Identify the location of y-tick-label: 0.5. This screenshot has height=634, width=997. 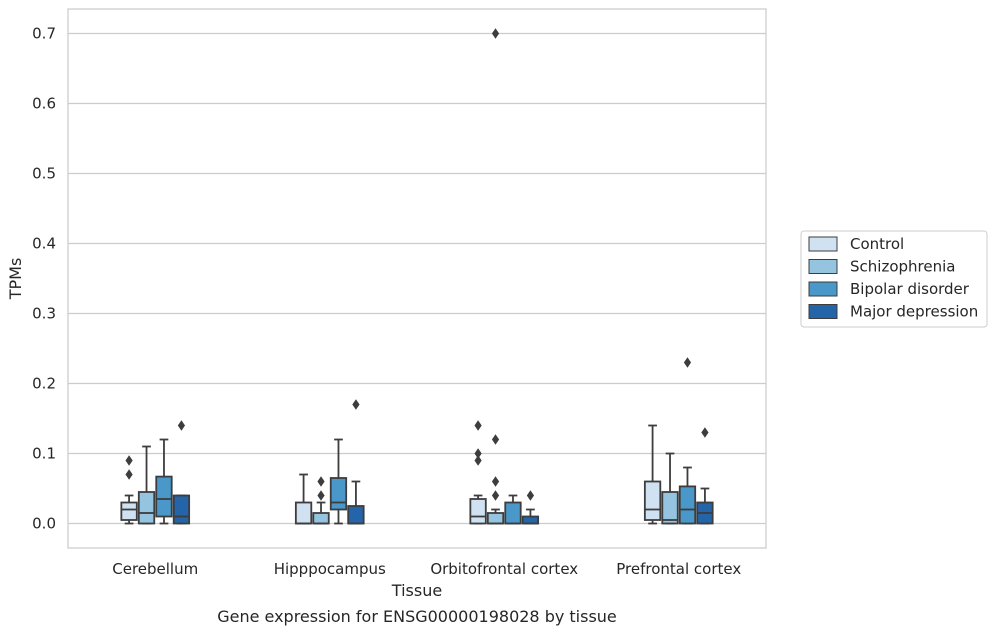
(44, 174).